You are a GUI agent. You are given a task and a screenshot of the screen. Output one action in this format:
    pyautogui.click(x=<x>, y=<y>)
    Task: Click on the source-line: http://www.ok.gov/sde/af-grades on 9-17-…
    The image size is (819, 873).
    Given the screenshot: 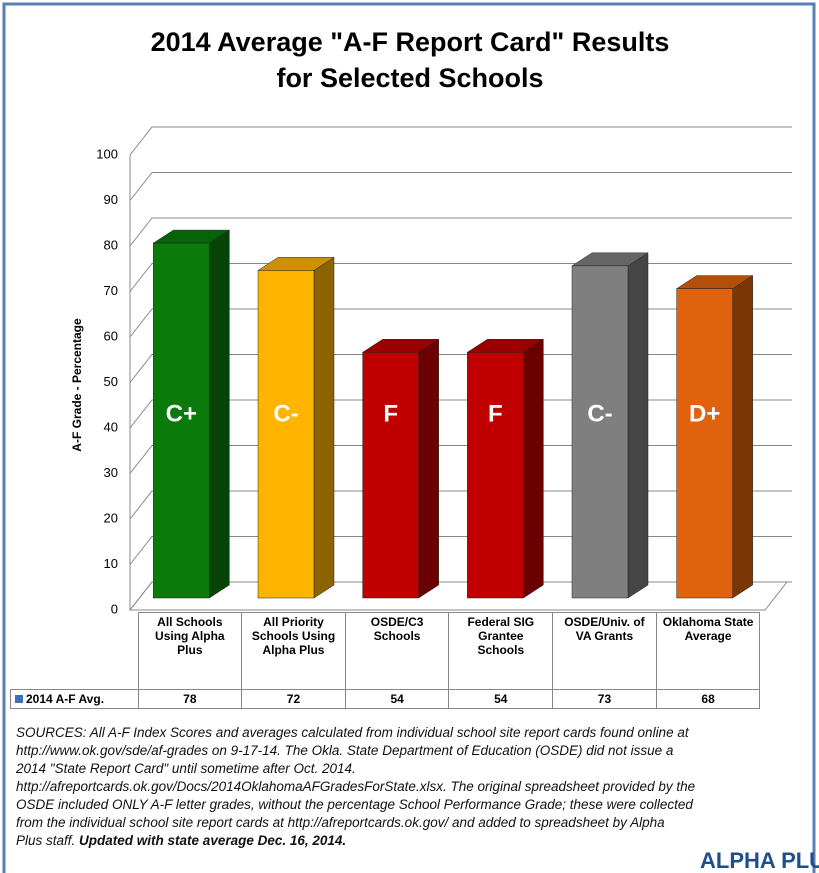 What is the action you would take?
    pyautogui.click(x=355, y=751)
    